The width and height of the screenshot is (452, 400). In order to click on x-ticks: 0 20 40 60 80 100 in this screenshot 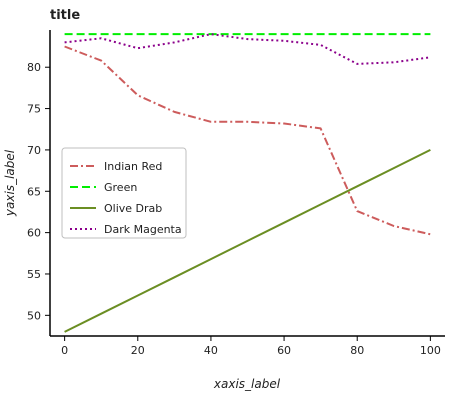, I will do `click(251, 346)`.